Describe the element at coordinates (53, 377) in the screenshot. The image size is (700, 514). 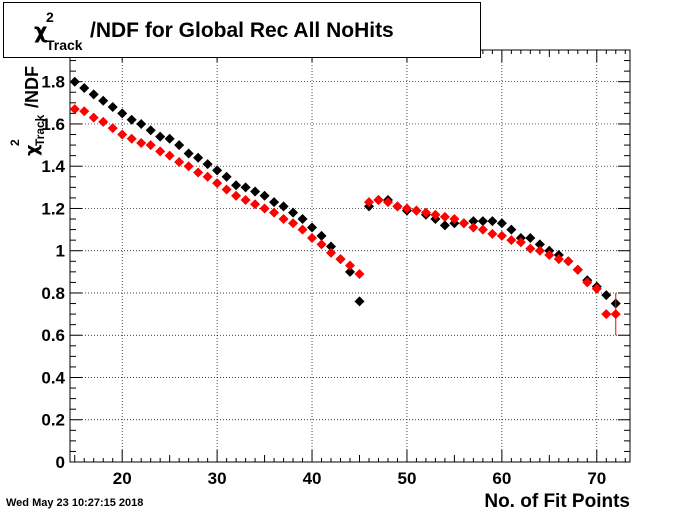
I see `y-tick-label: 0.4` at that location.